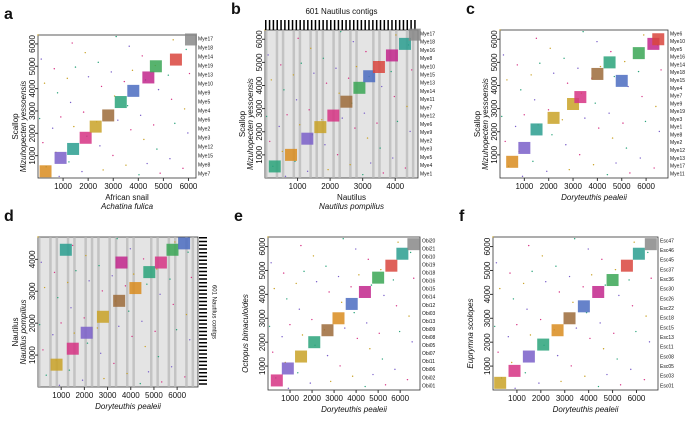 Image resolution: width=685 pixels, height=433 pixels. What do you see at coordinates (470, 9) in the screenshot?
I see `panel-letter: c` at bounding box center [470, 9].